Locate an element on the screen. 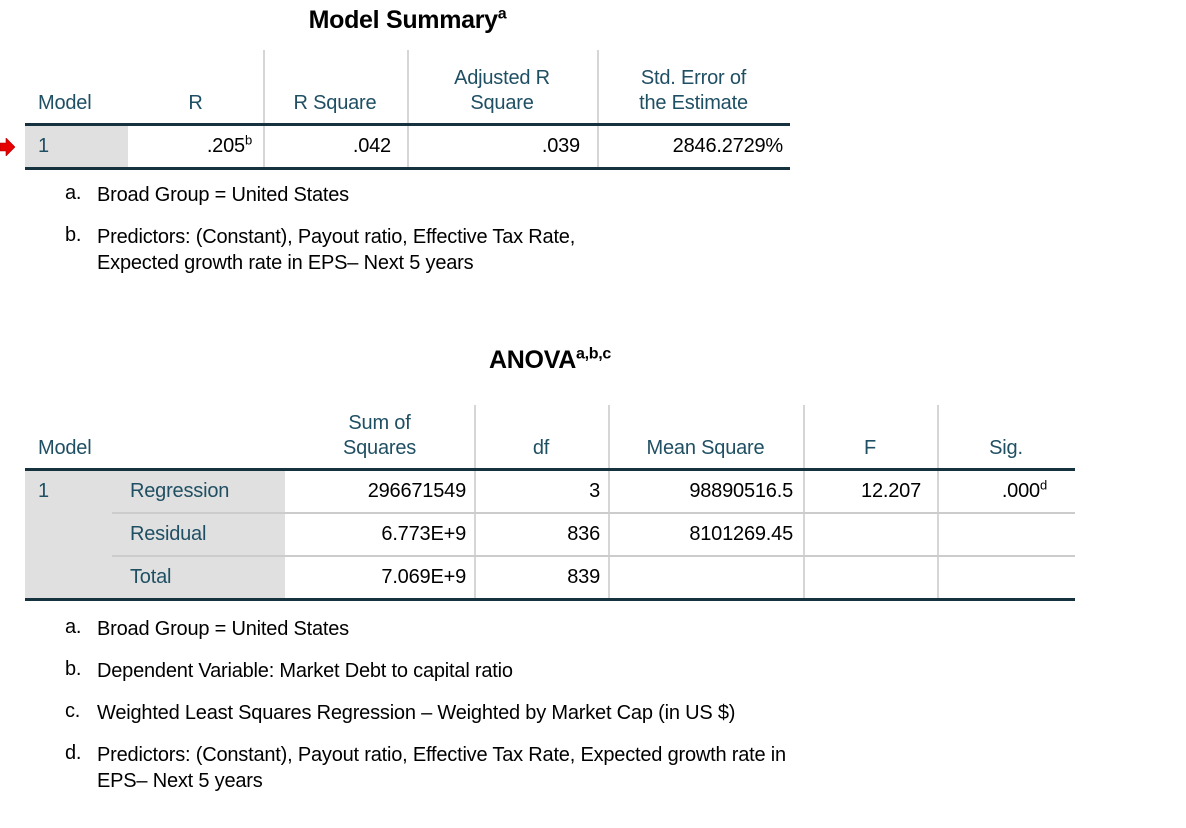 The height and width of the screenshot is (828, 1186). mean-square-cell: 8101269.45 is located at coordinates (741, 534).